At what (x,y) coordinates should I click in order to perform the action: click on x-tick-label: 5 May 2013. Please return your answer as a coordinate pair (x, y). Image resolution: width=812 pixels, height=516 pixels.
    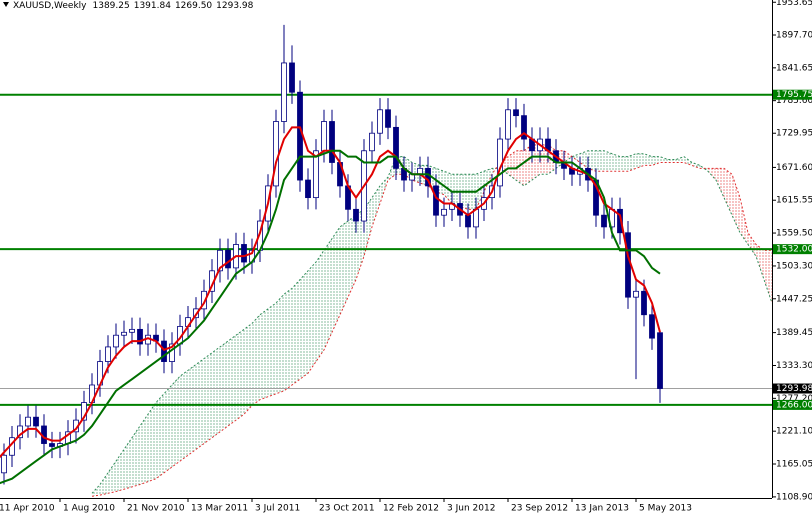
    Looking at the image, I should click on (665, 509).